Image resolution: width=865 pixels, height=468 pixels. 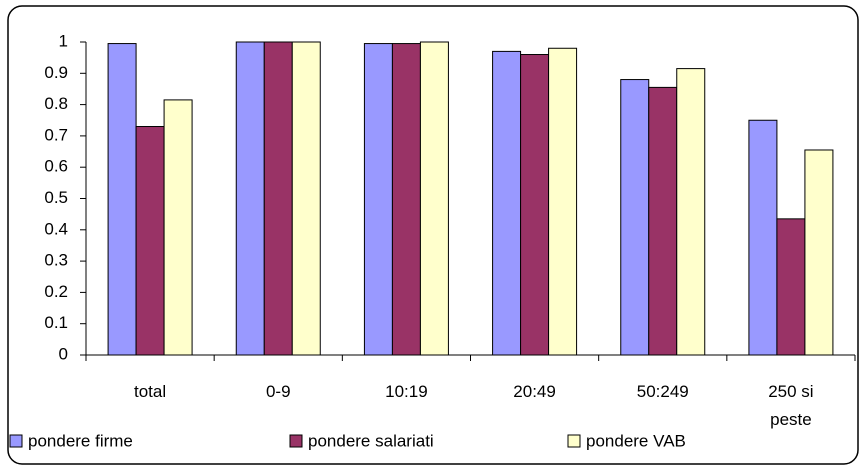 What do you see at coordinates (150, 391) in the screenshot?
I see `x-tick-label: total` at bounding box center [150, 391].